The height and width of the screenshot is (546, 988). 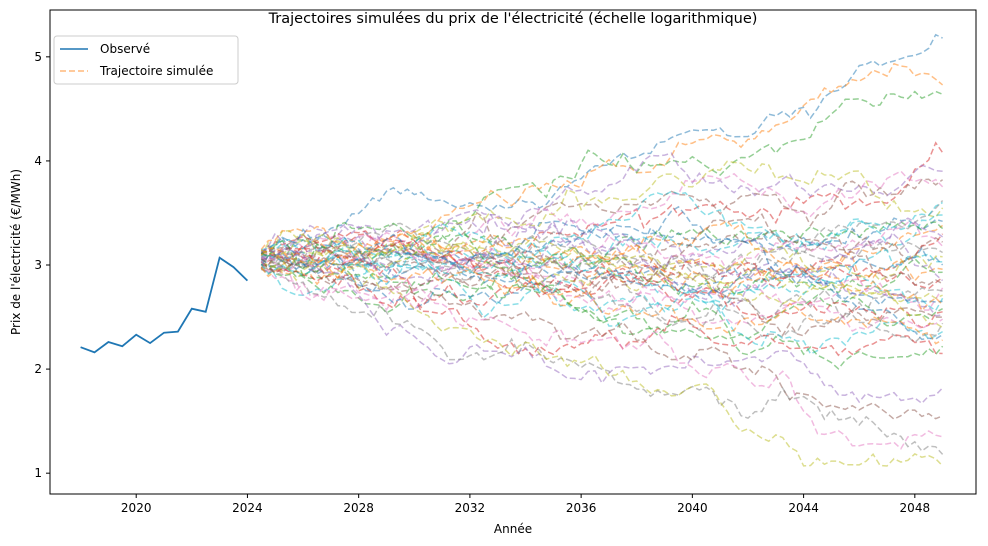 I want to click on observed-series, so click(x=164, y=305).